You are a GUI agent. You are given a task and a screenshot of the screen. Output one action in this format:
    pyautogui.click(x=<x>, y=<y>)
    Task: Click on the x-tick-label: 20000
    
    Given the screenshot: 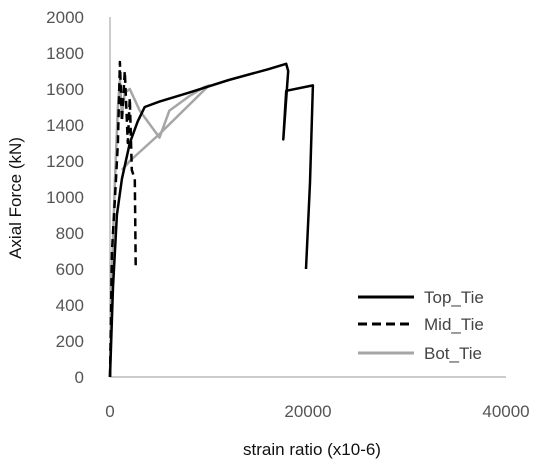 What is the action you would take?
    pyautogui.click(x=307, y=411)
    